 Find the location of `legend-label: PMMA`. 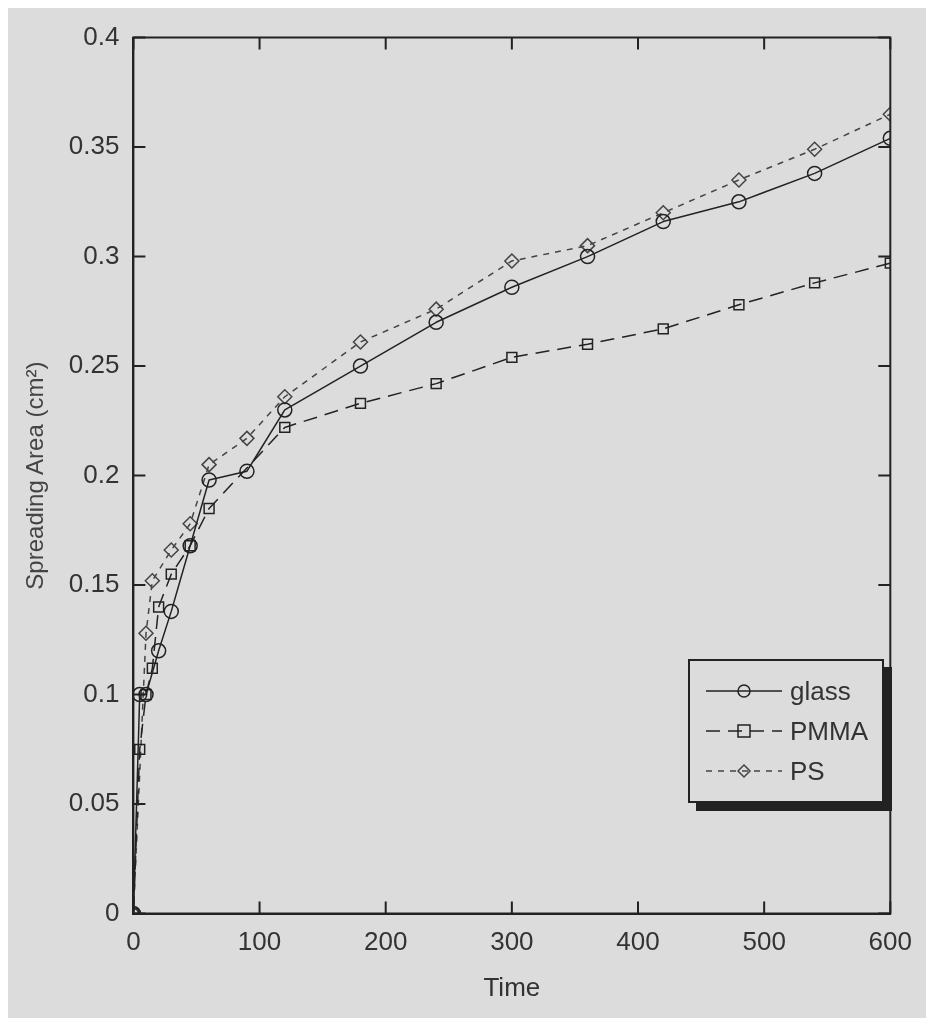

legend-label: PMMA is located at coordinates (829, 731).